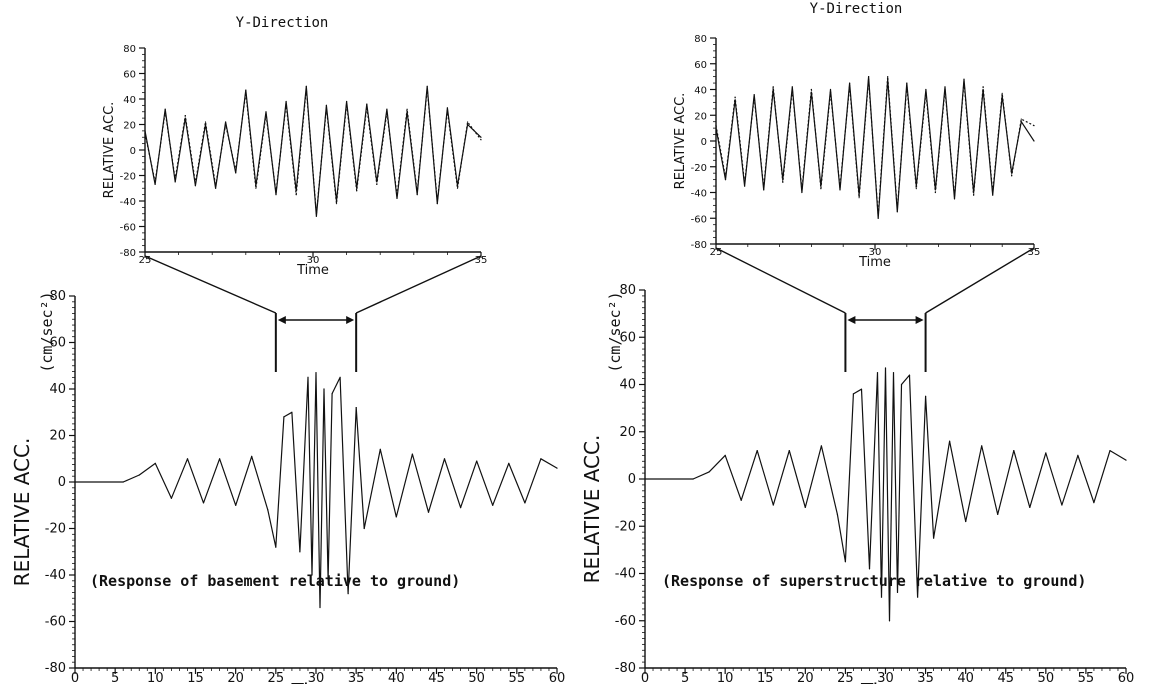 This screenshot has width=1152, height=684. I want to click on x-tick-label: 15, so click(765, 677).